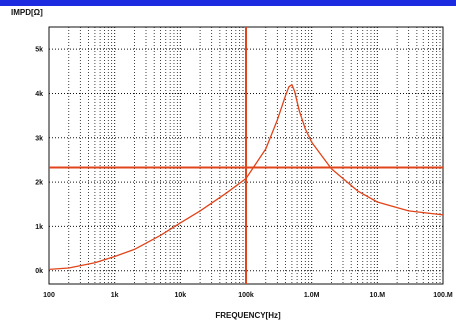  I want to click on y-tick-label: 4k, so click(39, 94).